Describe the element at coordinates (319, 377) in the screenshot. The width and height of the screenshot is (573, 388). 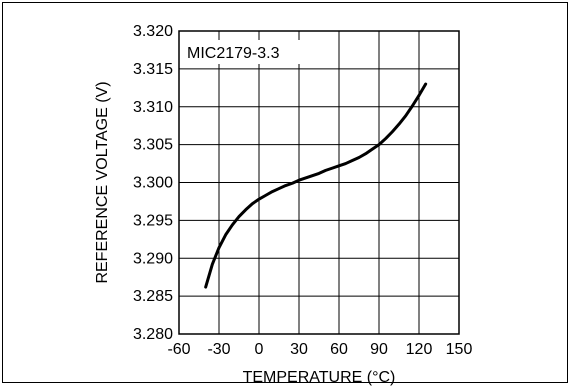
I see `x-axis-title: TEMPERATURE (°C)` at that location.